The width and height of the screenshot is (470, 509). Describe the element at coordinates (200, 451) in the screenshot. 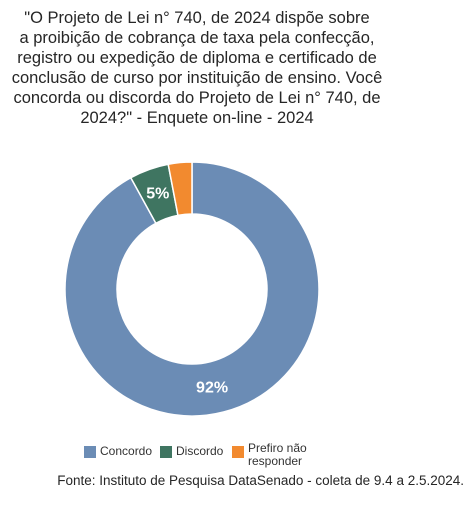

I see `legend-label-discordo: Discordo` at that location.